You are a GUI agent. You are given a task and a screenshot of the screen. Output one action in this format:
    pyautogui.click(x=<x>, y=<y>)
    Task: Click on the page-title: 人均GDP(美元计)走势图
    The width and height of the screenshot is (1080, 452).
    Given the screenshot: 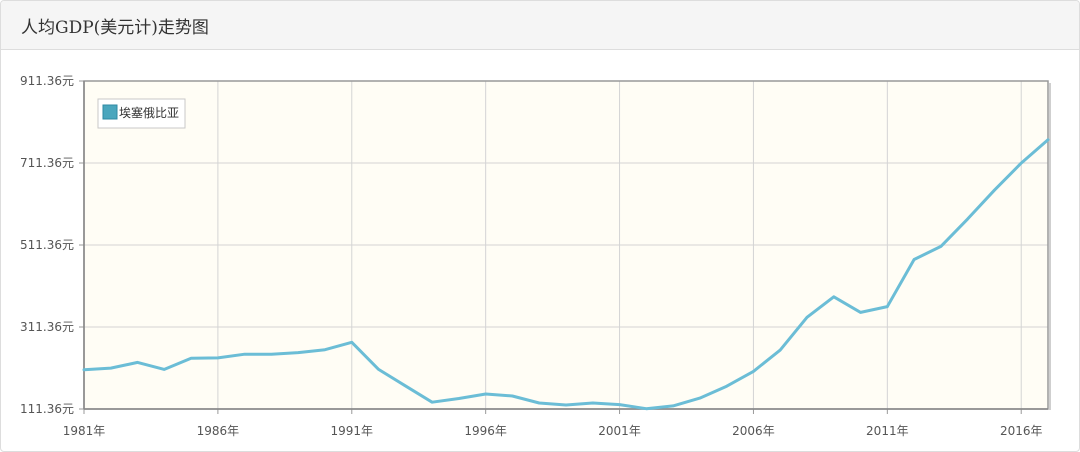 What is the action you would take?
    pyautogui.click(x=115, y=28)
    